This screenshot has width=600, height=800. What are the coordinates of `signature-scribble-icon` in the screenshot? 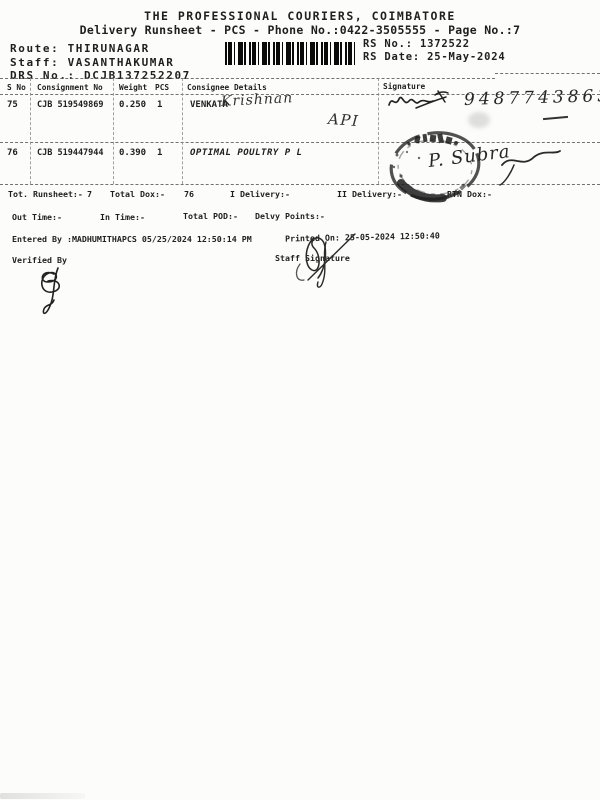 It's located at (418, 99).